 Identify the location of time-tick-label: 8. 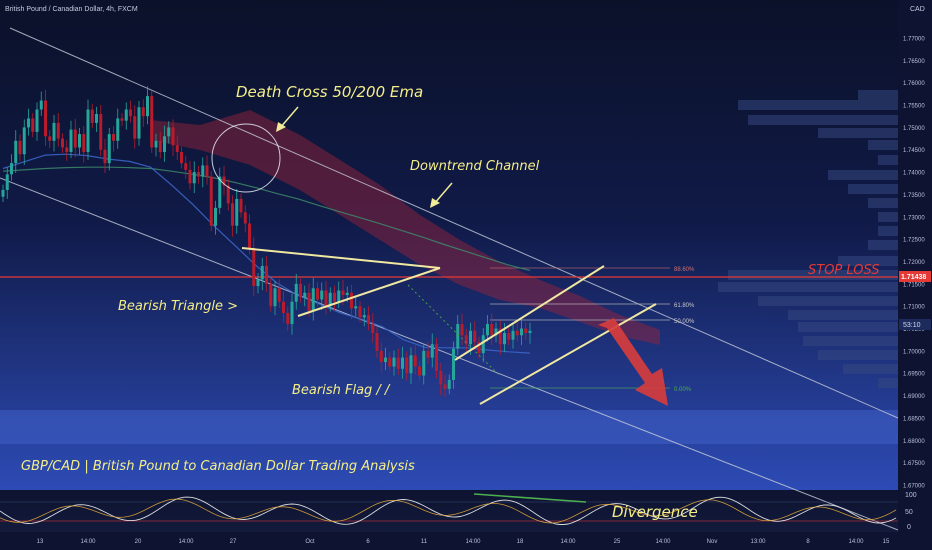
(808, 542).